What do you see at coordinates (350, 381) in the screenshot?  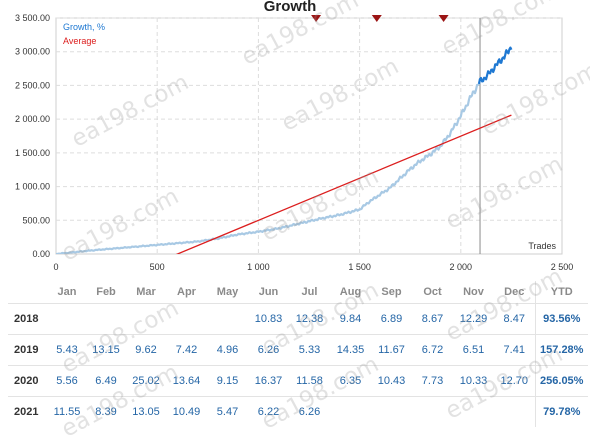 I see `month-value-cell: 6.35` at bounding box center [350, 381].